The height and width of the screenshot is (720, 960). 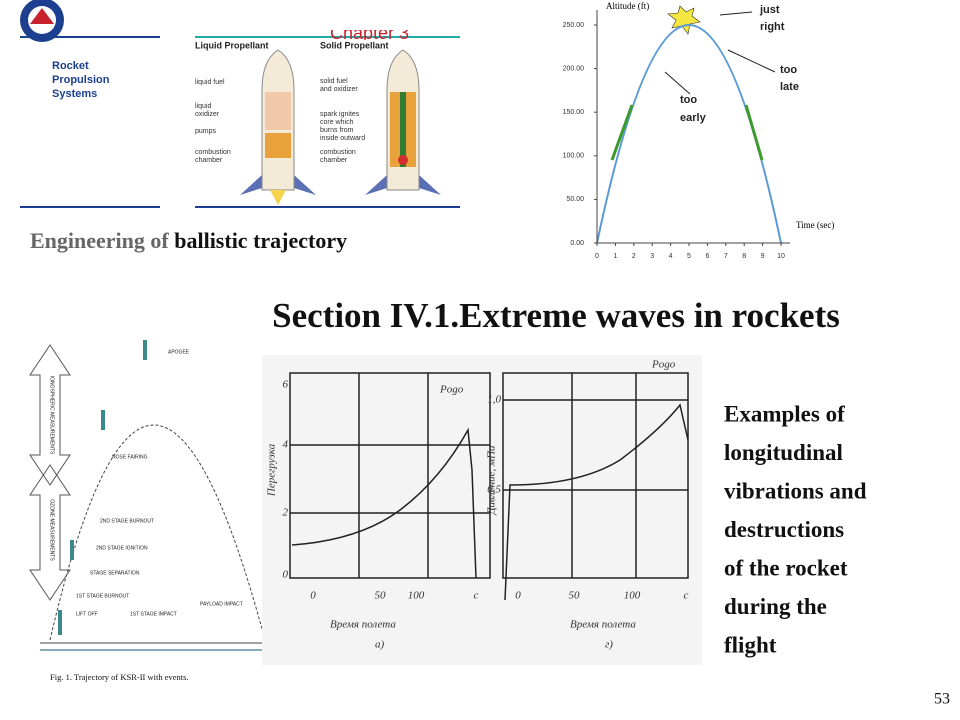 What do you see at coordinates (206, 131) in the screenshot?
I see `label: pumps` at bounding box center [206, 131].